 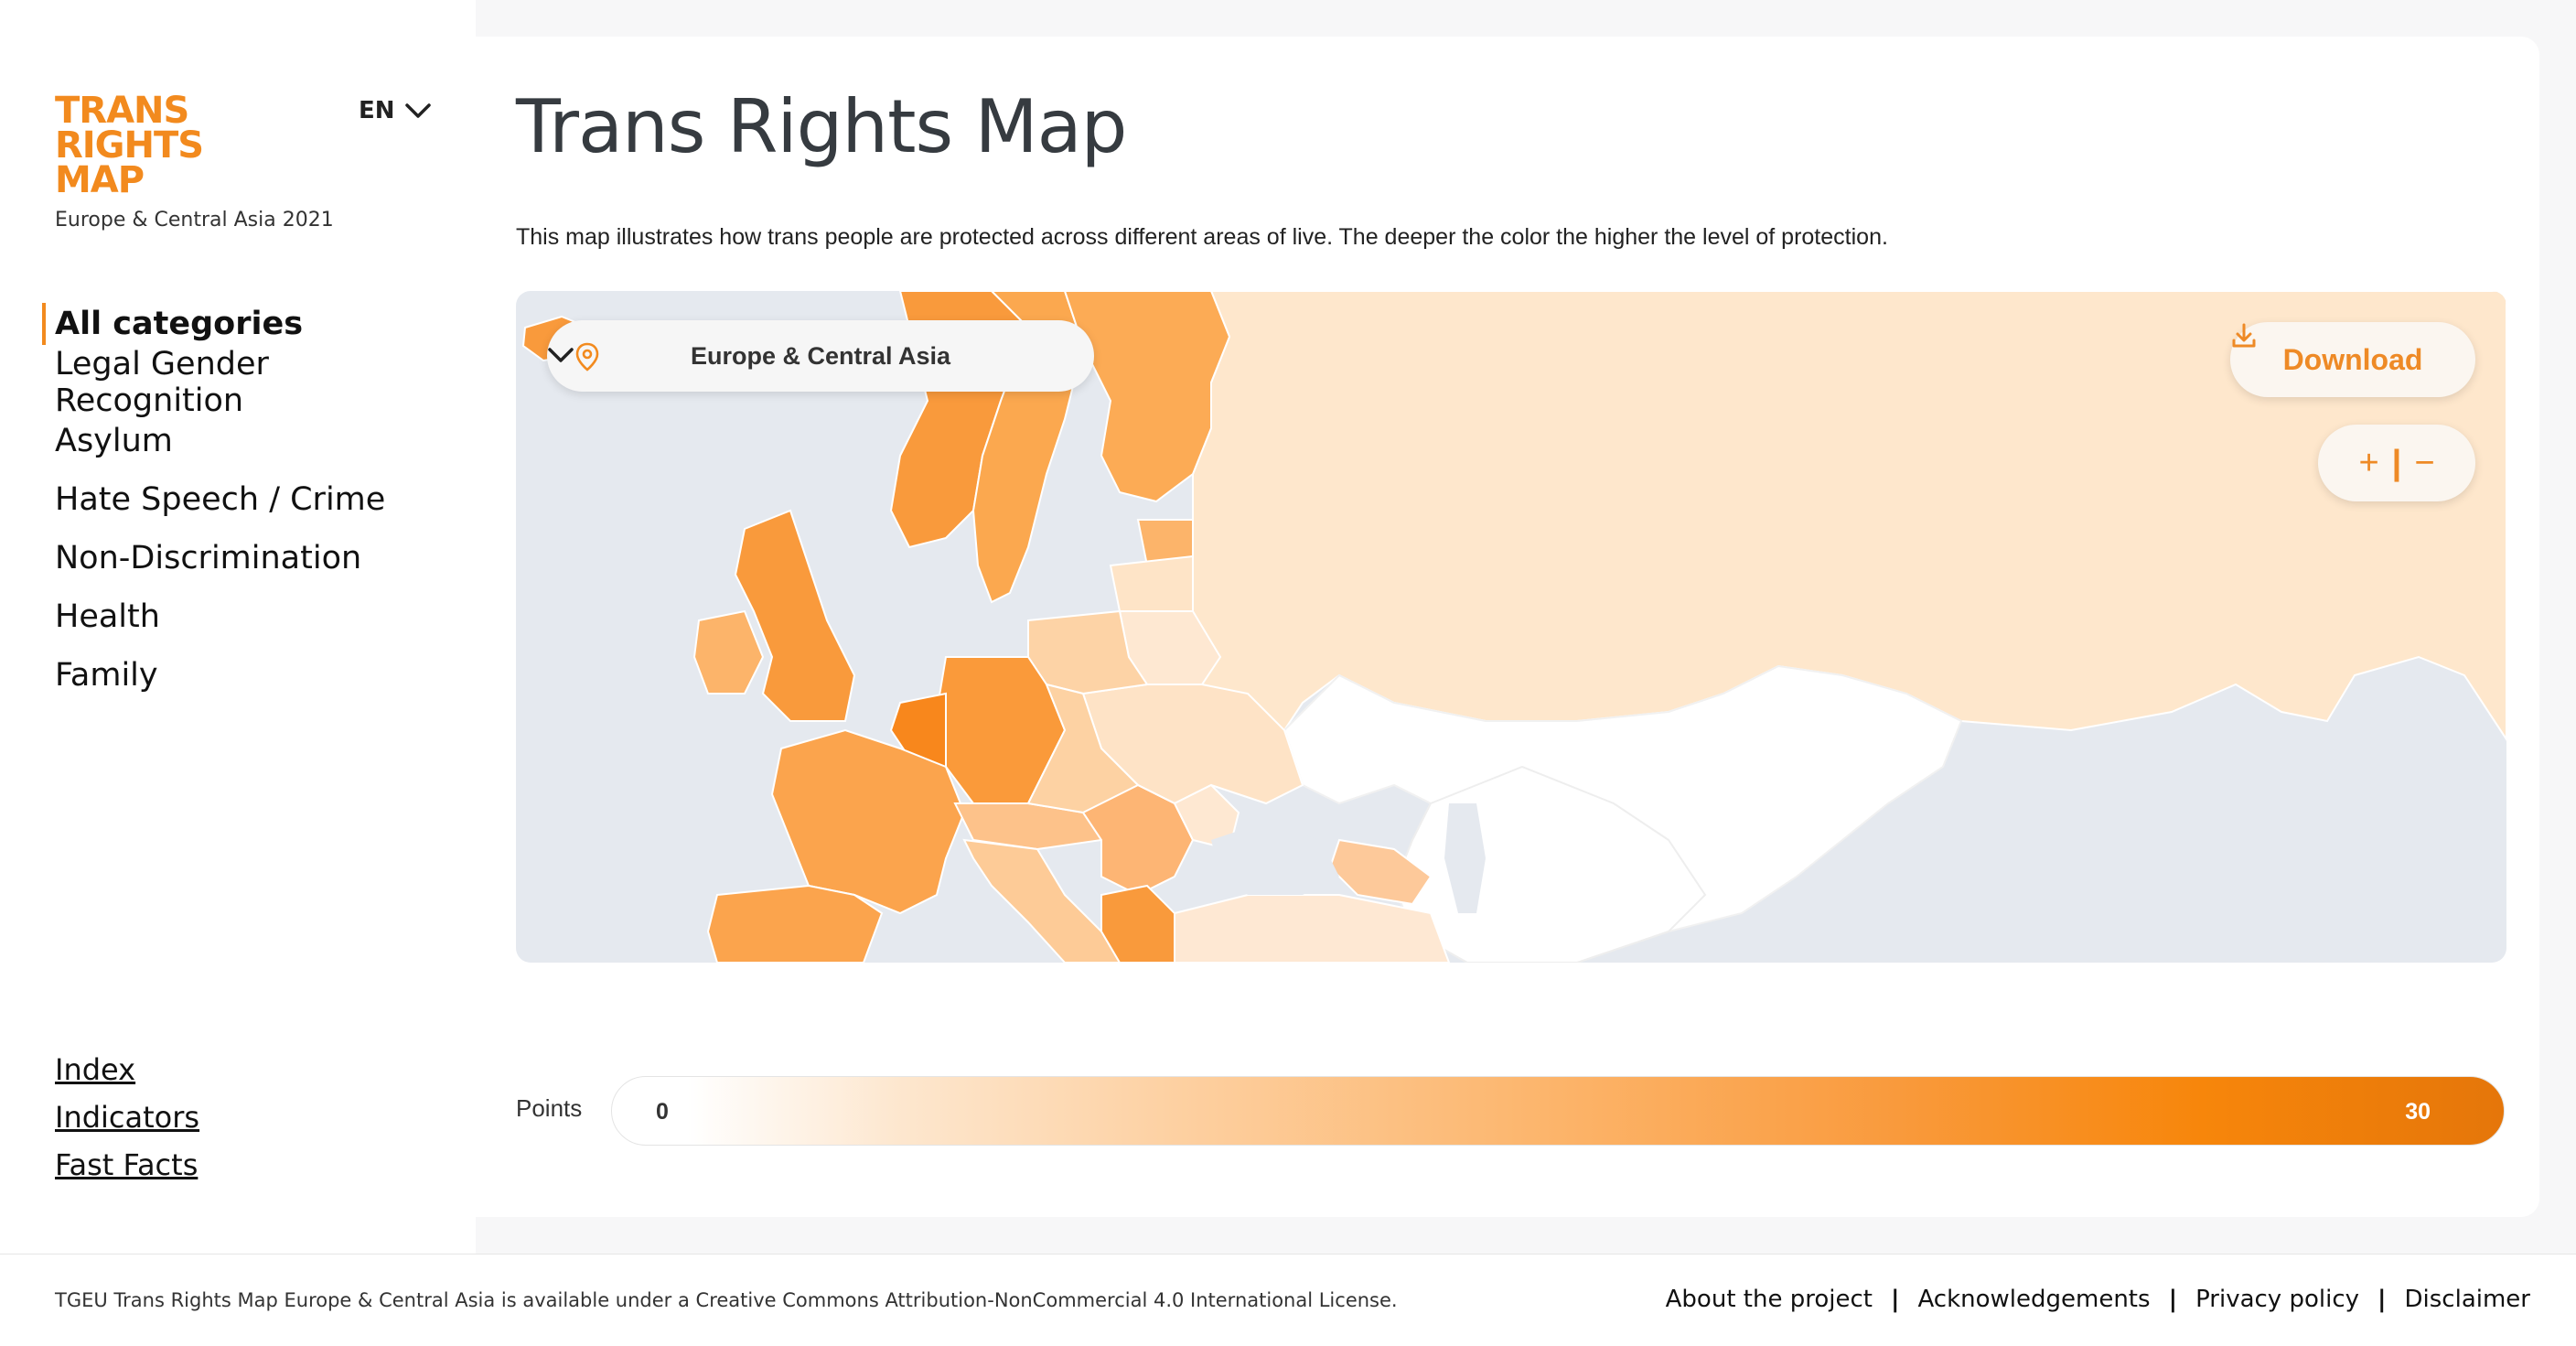 I want to click on nav-item-label: Non-Discrimination, so click(x=208, y=558).